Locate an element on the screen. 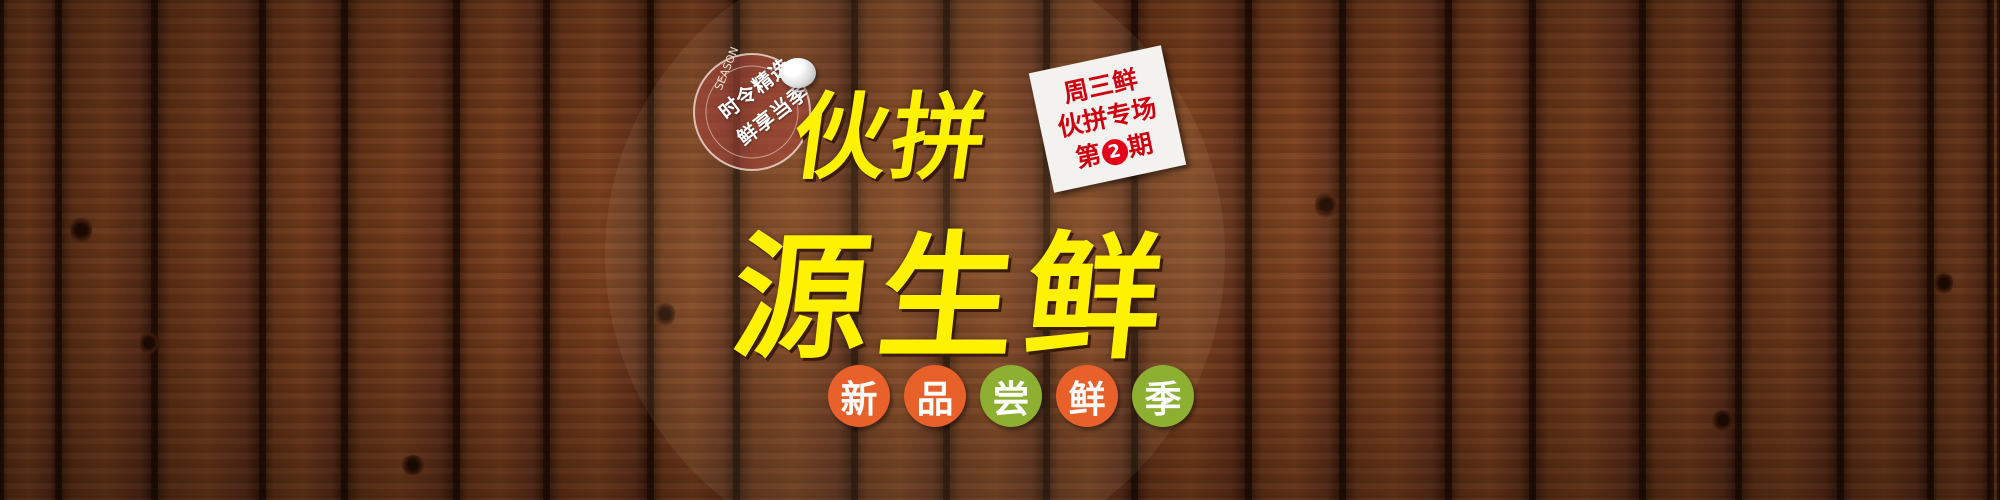 The image size is (2000, 500). badge-1: 新 is located at coordinates (859, 396).